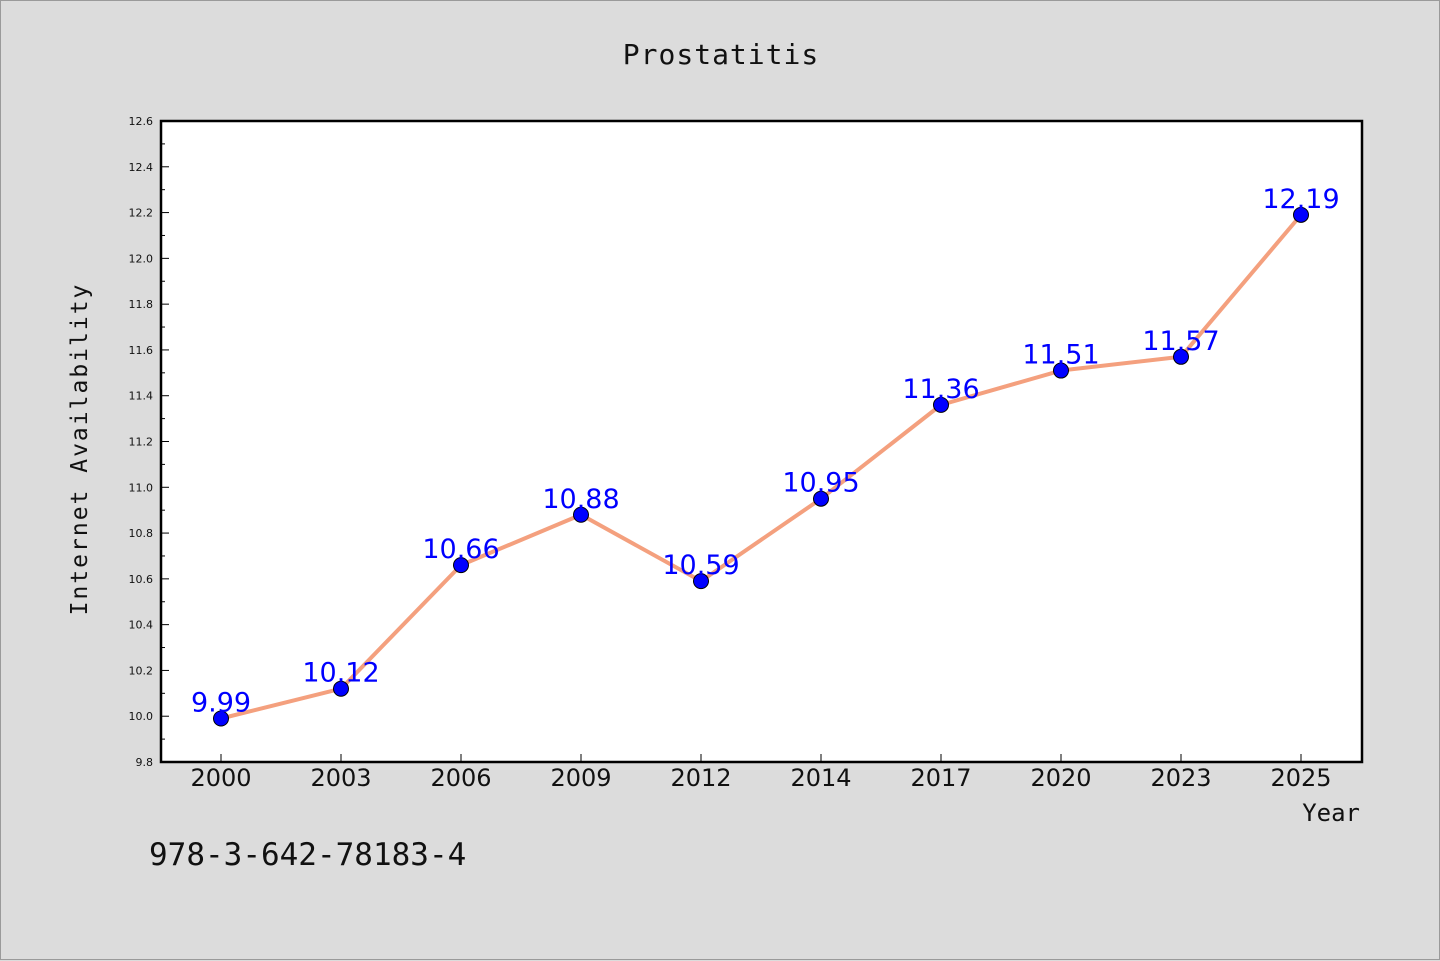 This screenshot has width=1440, height=961. Describe the element at coordinates (141, 167) in the screenshot. I see `y-tick-label: 12.4` at that location.